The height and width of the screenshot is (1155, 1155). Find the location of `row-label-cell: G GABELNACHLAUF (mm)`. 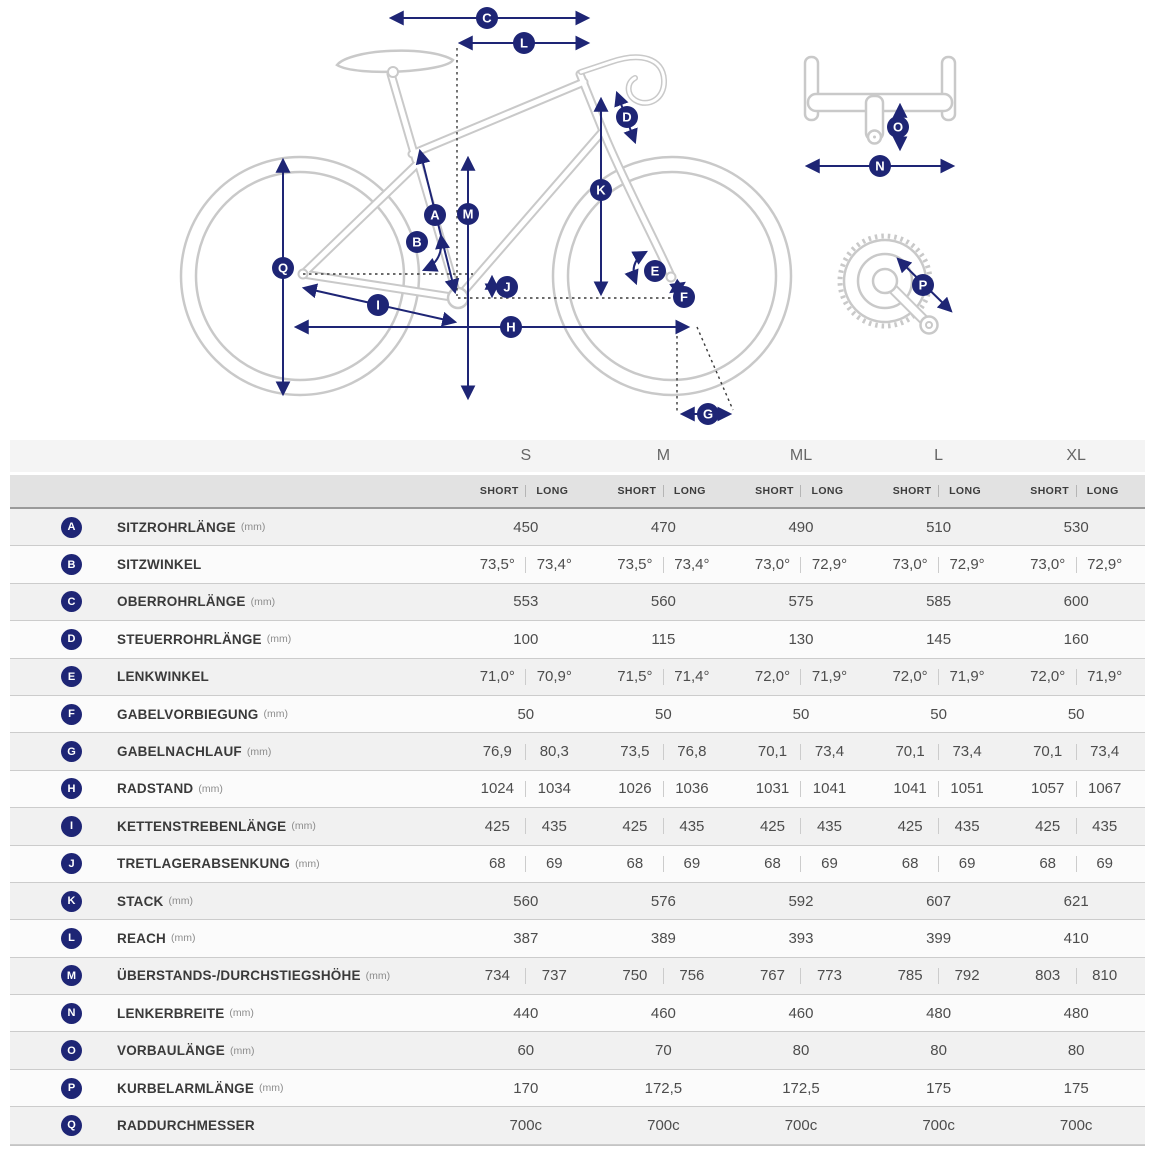

row-label-cell: G GABELNACHLAUF (mm) is located at coordinates (233, 751).